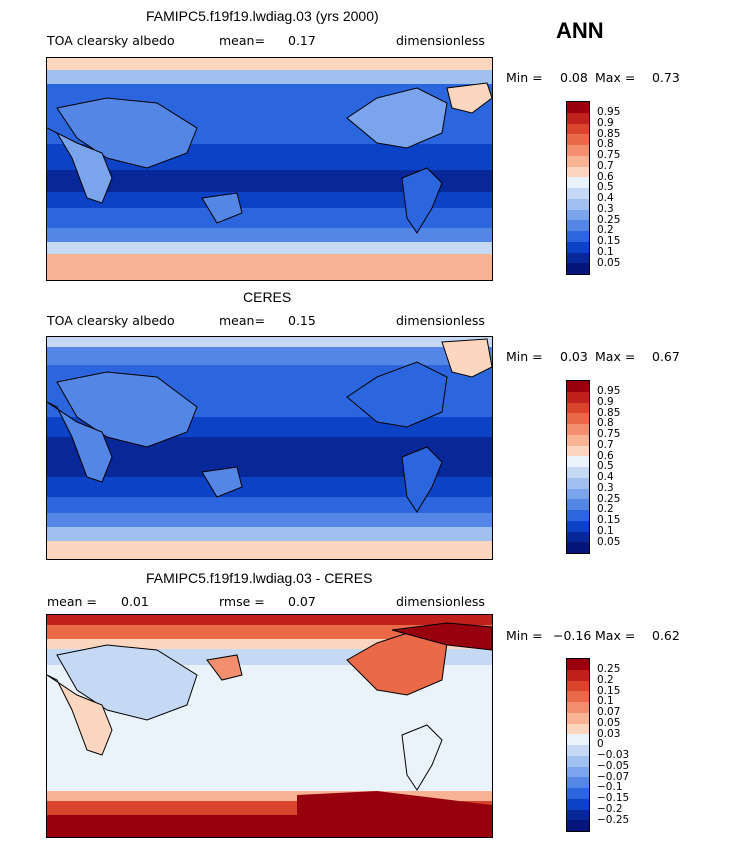 Image resolution: width=733 pixels, height=848 pixels. Describe the element at coordinates (572, 635) in the screenshot. I see `min-value: −0.16` at that location.